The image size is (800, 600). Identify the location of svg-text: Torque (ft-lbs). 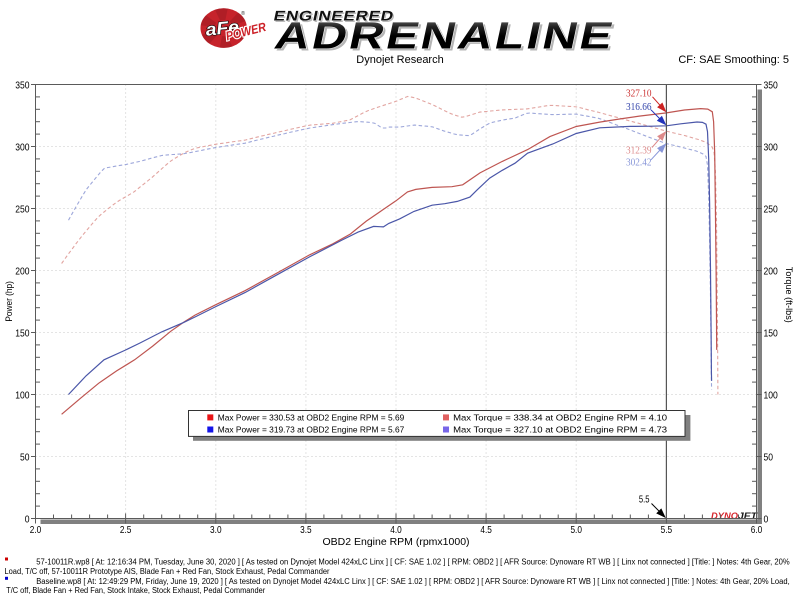
(789, 295).